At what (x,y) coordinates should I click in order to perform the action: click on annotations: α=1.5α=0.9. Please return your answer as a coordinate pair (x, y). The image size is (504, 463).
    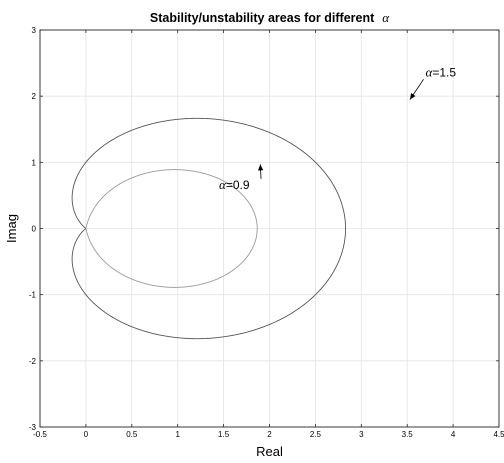
    Looking at the image, I should click on (337, 127).